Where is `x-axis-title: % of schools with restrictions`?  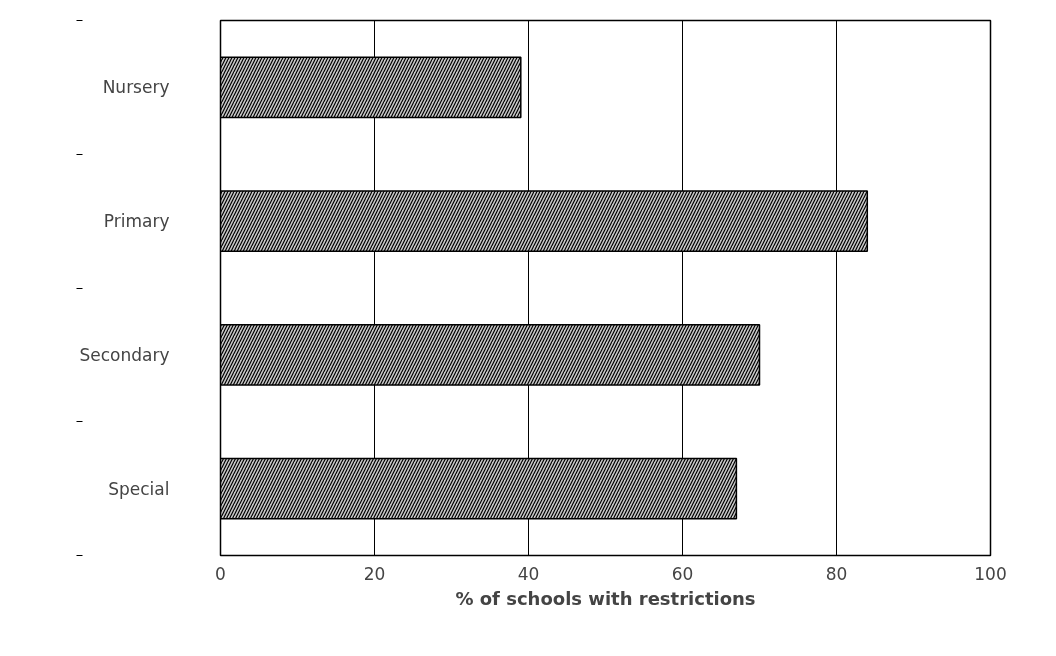 x-axis-title: % of schools with restrictions is located at coordinates (605, 598).